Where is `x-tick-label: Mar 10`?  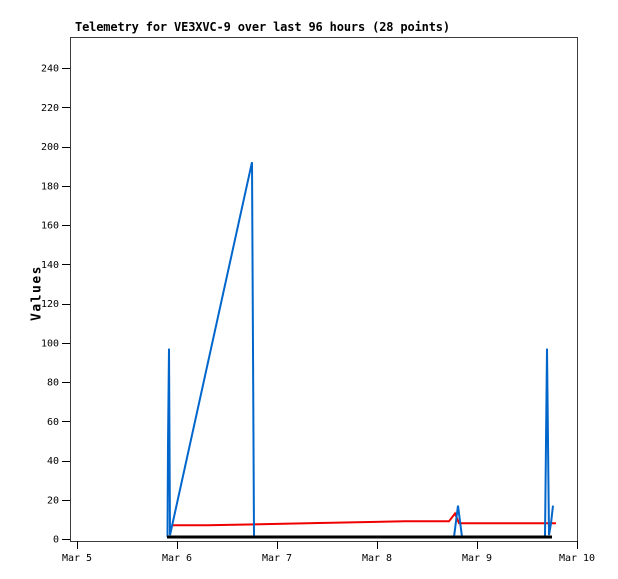 x-tick-label: Mar 10 is located at coordinates (577, 558).